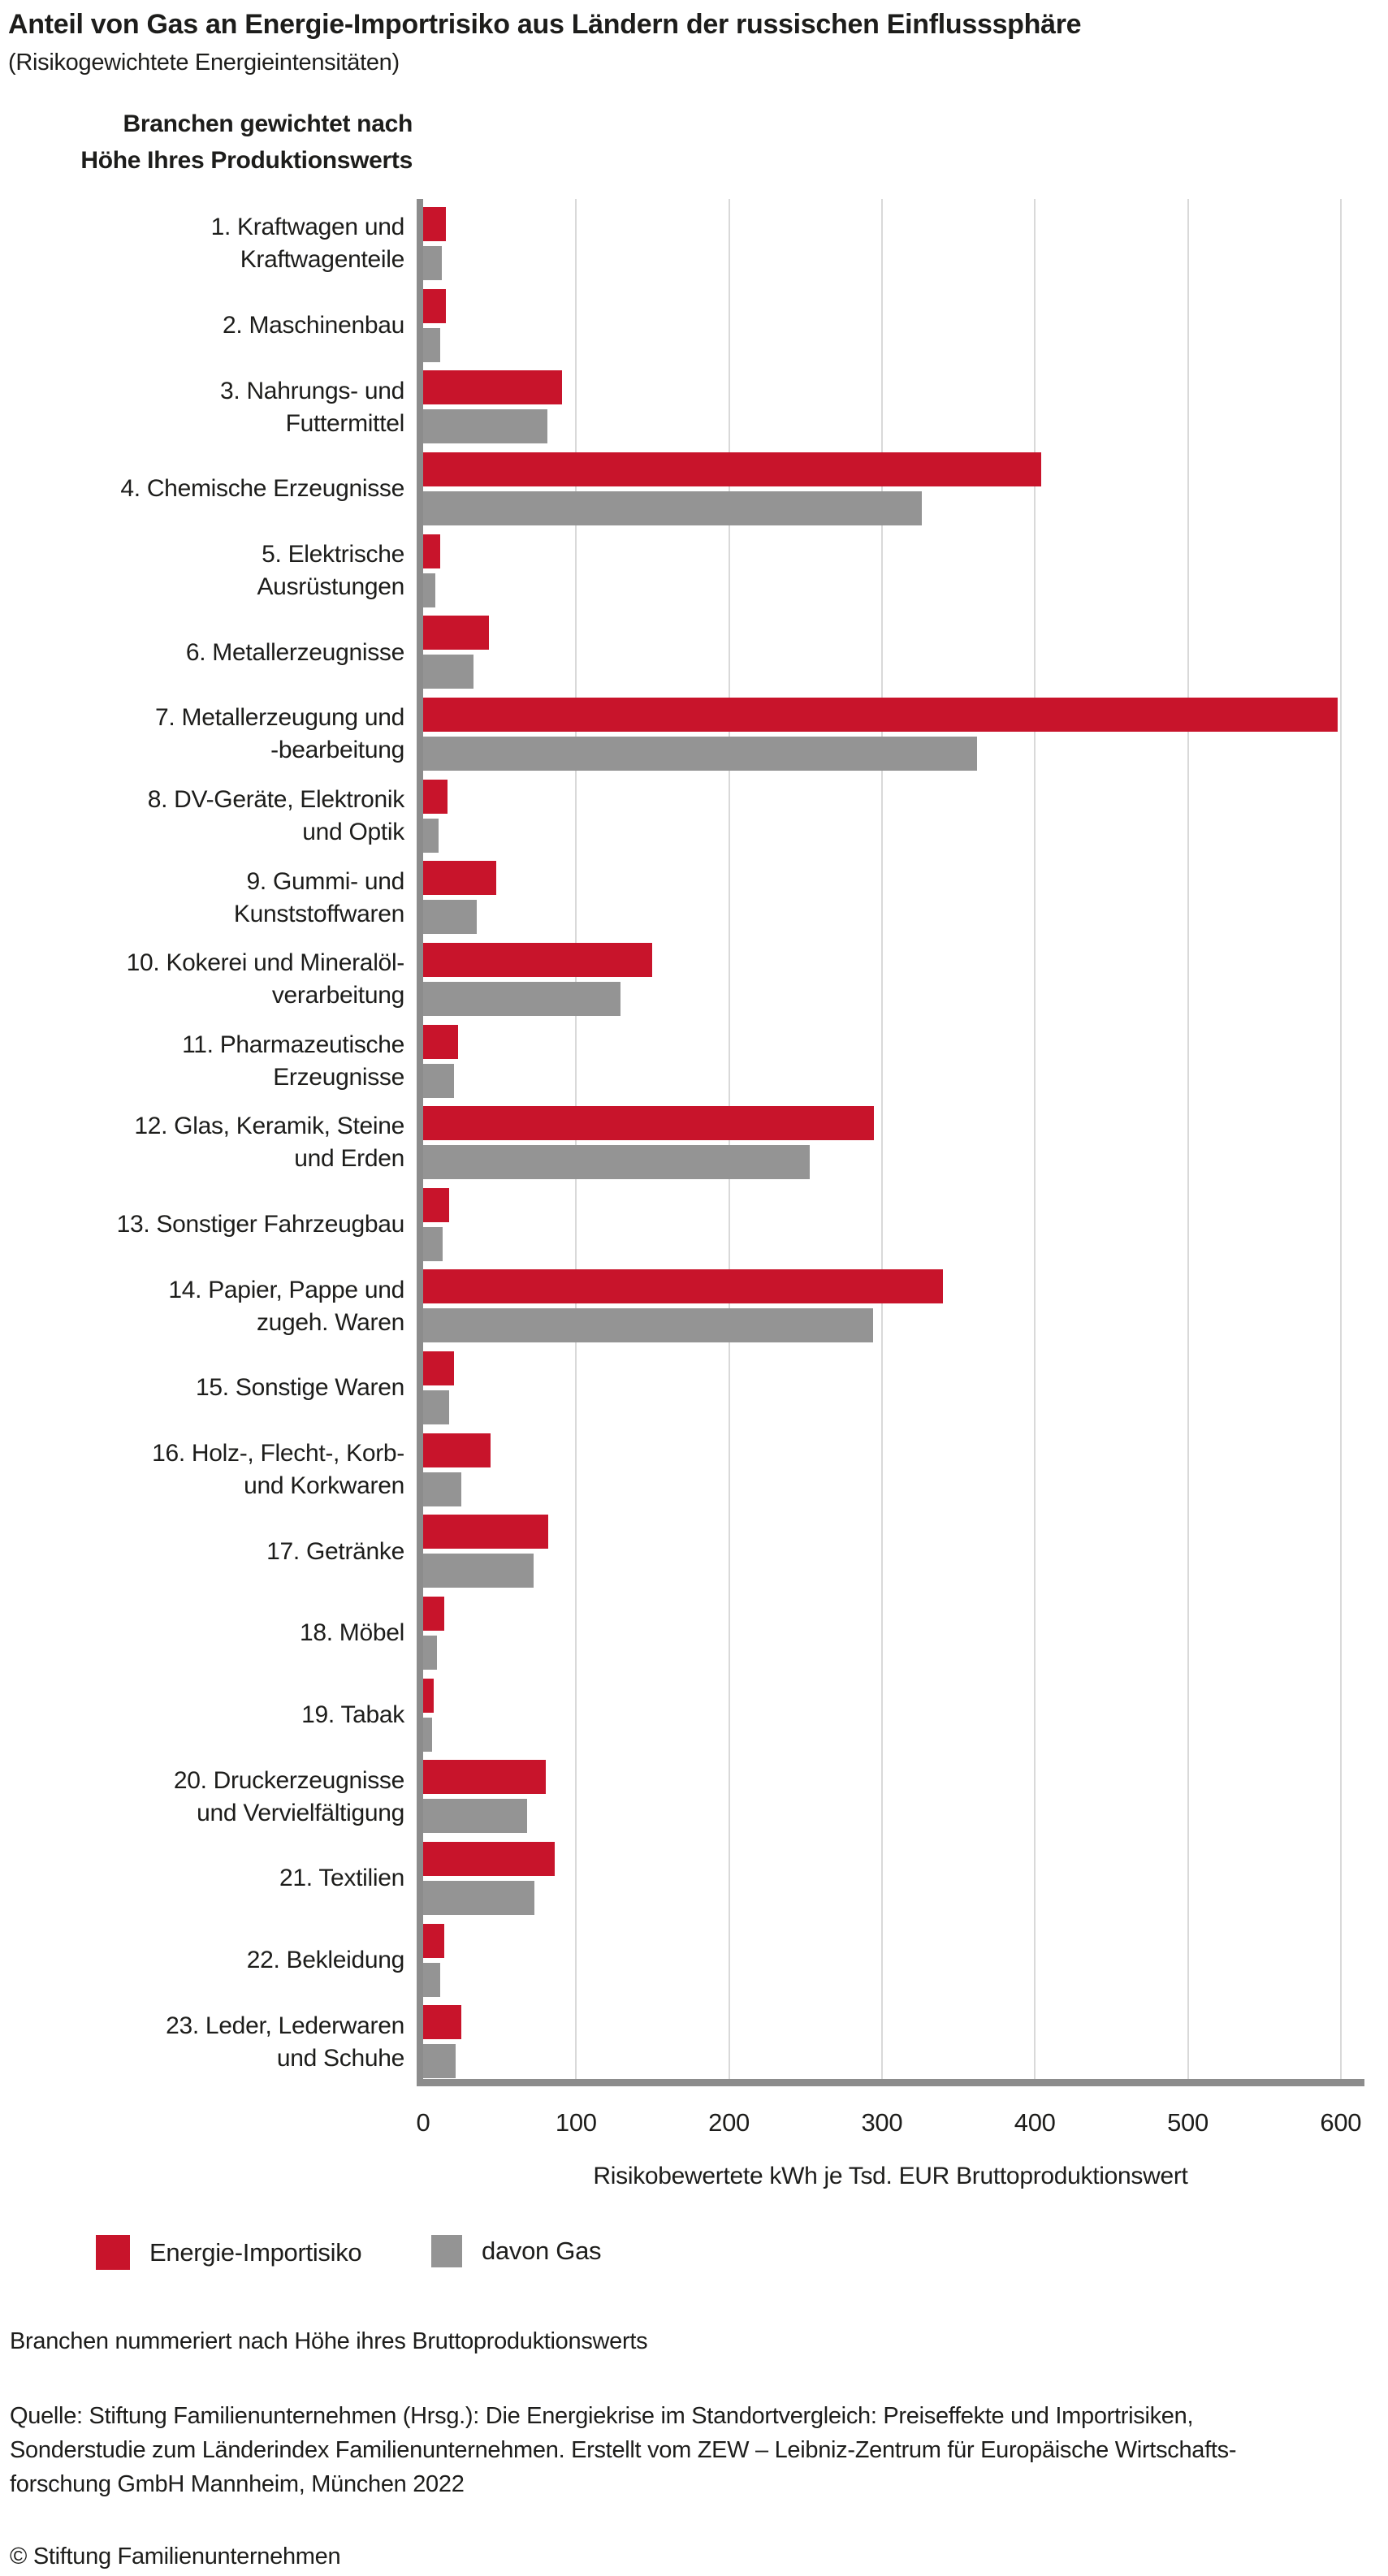  Describe the element at coordinates (301, 1812) in the screenshot. I see `category-label-line: und Vervielfältigung` at that location.